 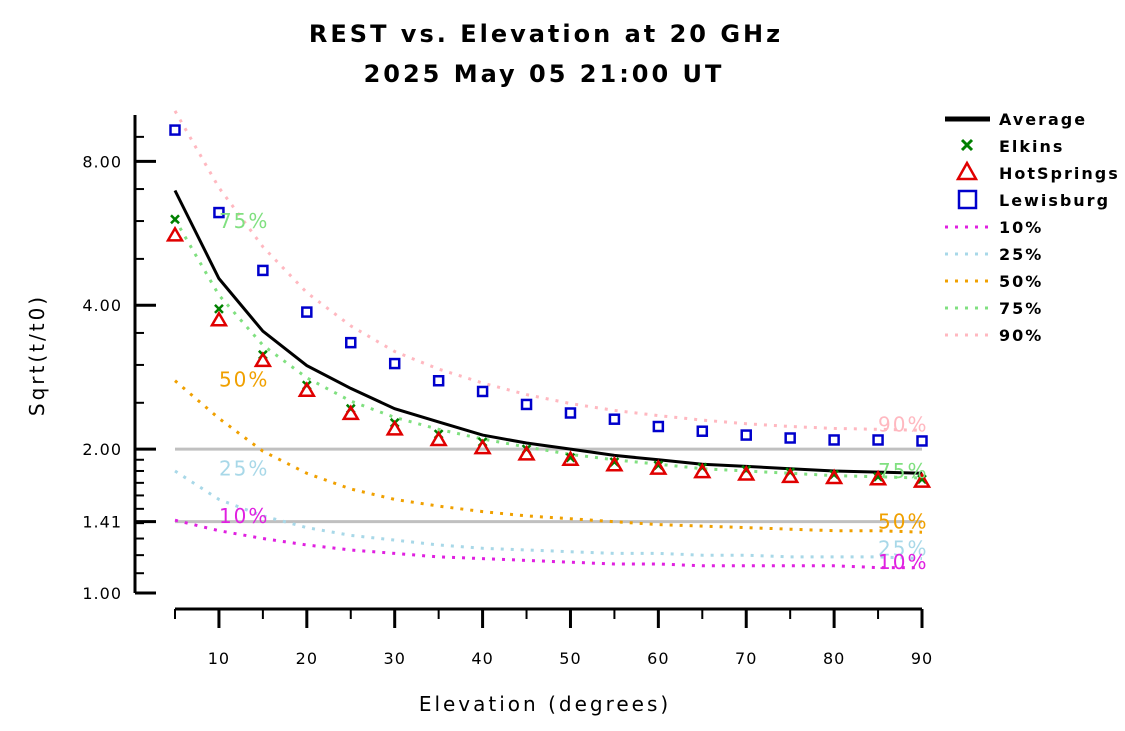 I want to click on y-tick-label: 1.00, so click(x=102, y=593).